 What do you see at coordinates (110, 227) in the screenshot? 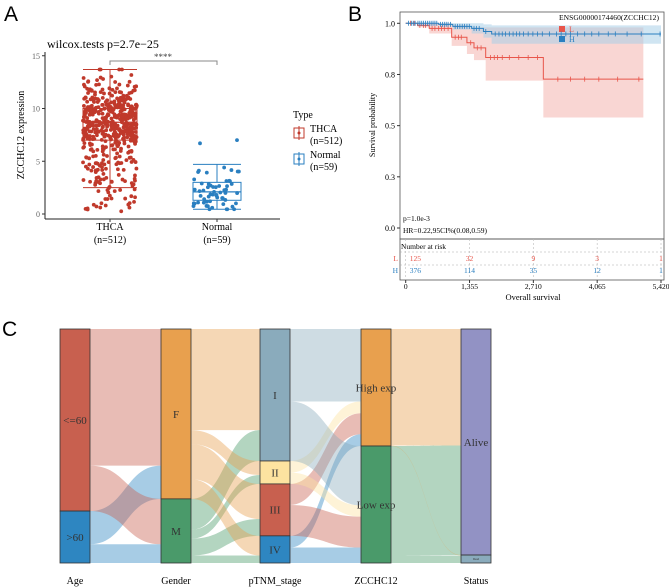
I see `x-tick-label: THCA` at bounding box center [110, 227].